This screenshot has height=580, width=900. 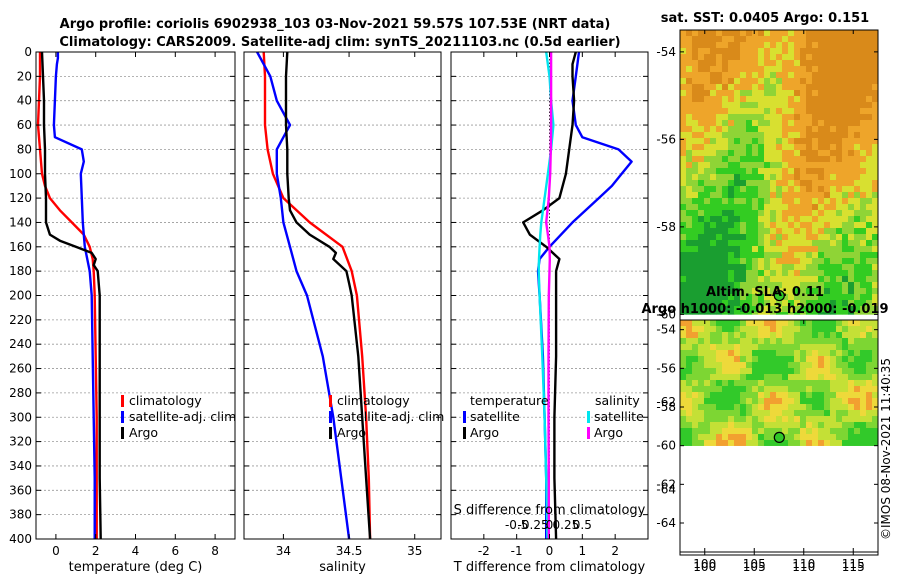 I want to click on map-x-tick-label: 115, so click(x=853, y=564).